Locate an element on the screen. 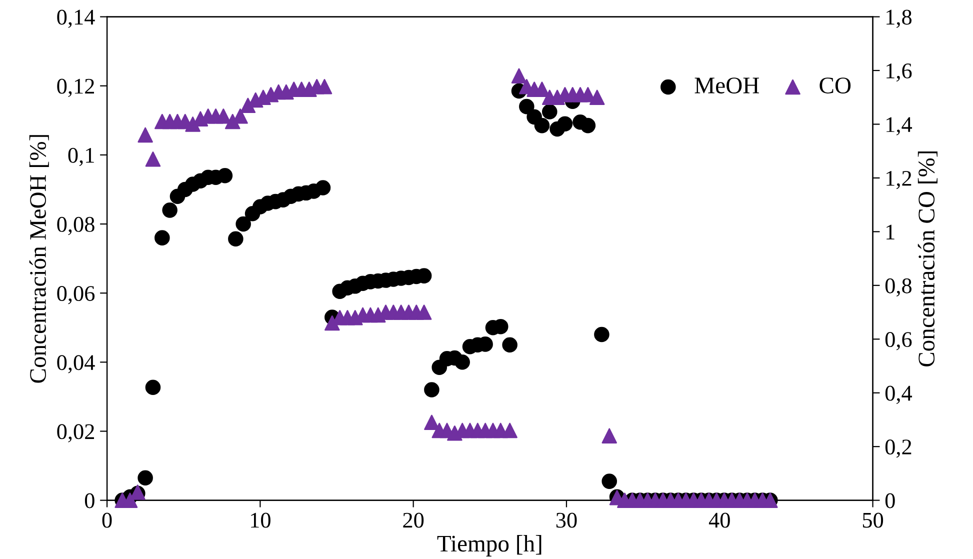 The width and height of the screenshot is (973, 559). y-tick-label: 0,02 is located at coordinates (75, 433).